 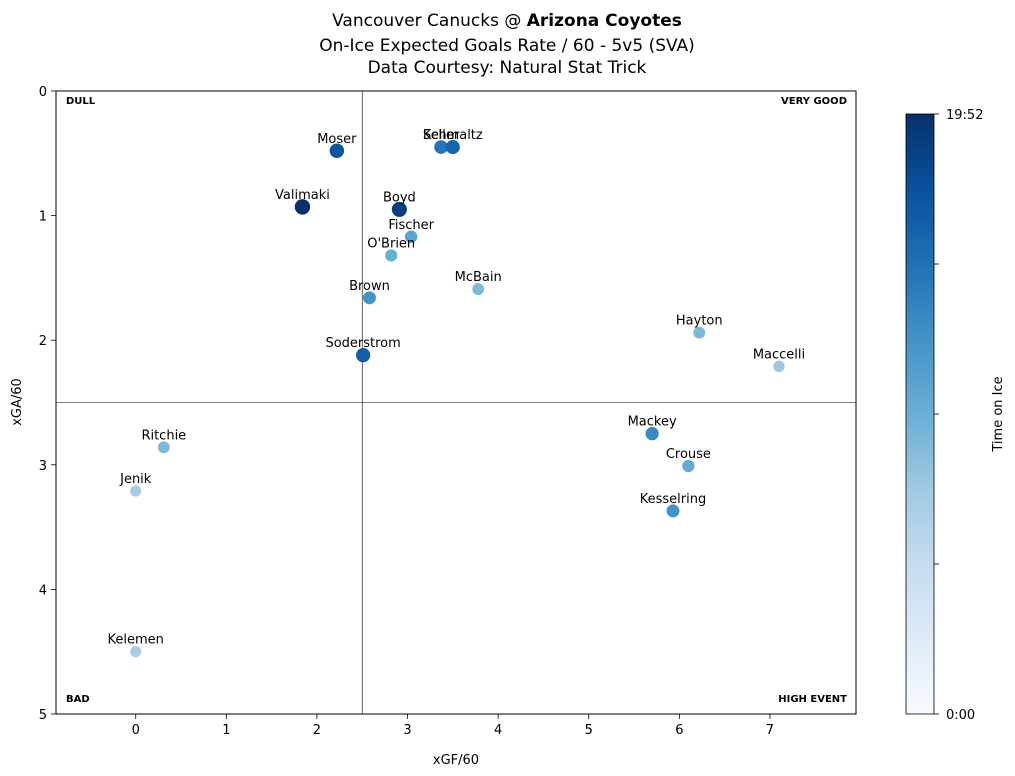 I want to click on colorbar-ticks, so click(x=936, y=414).